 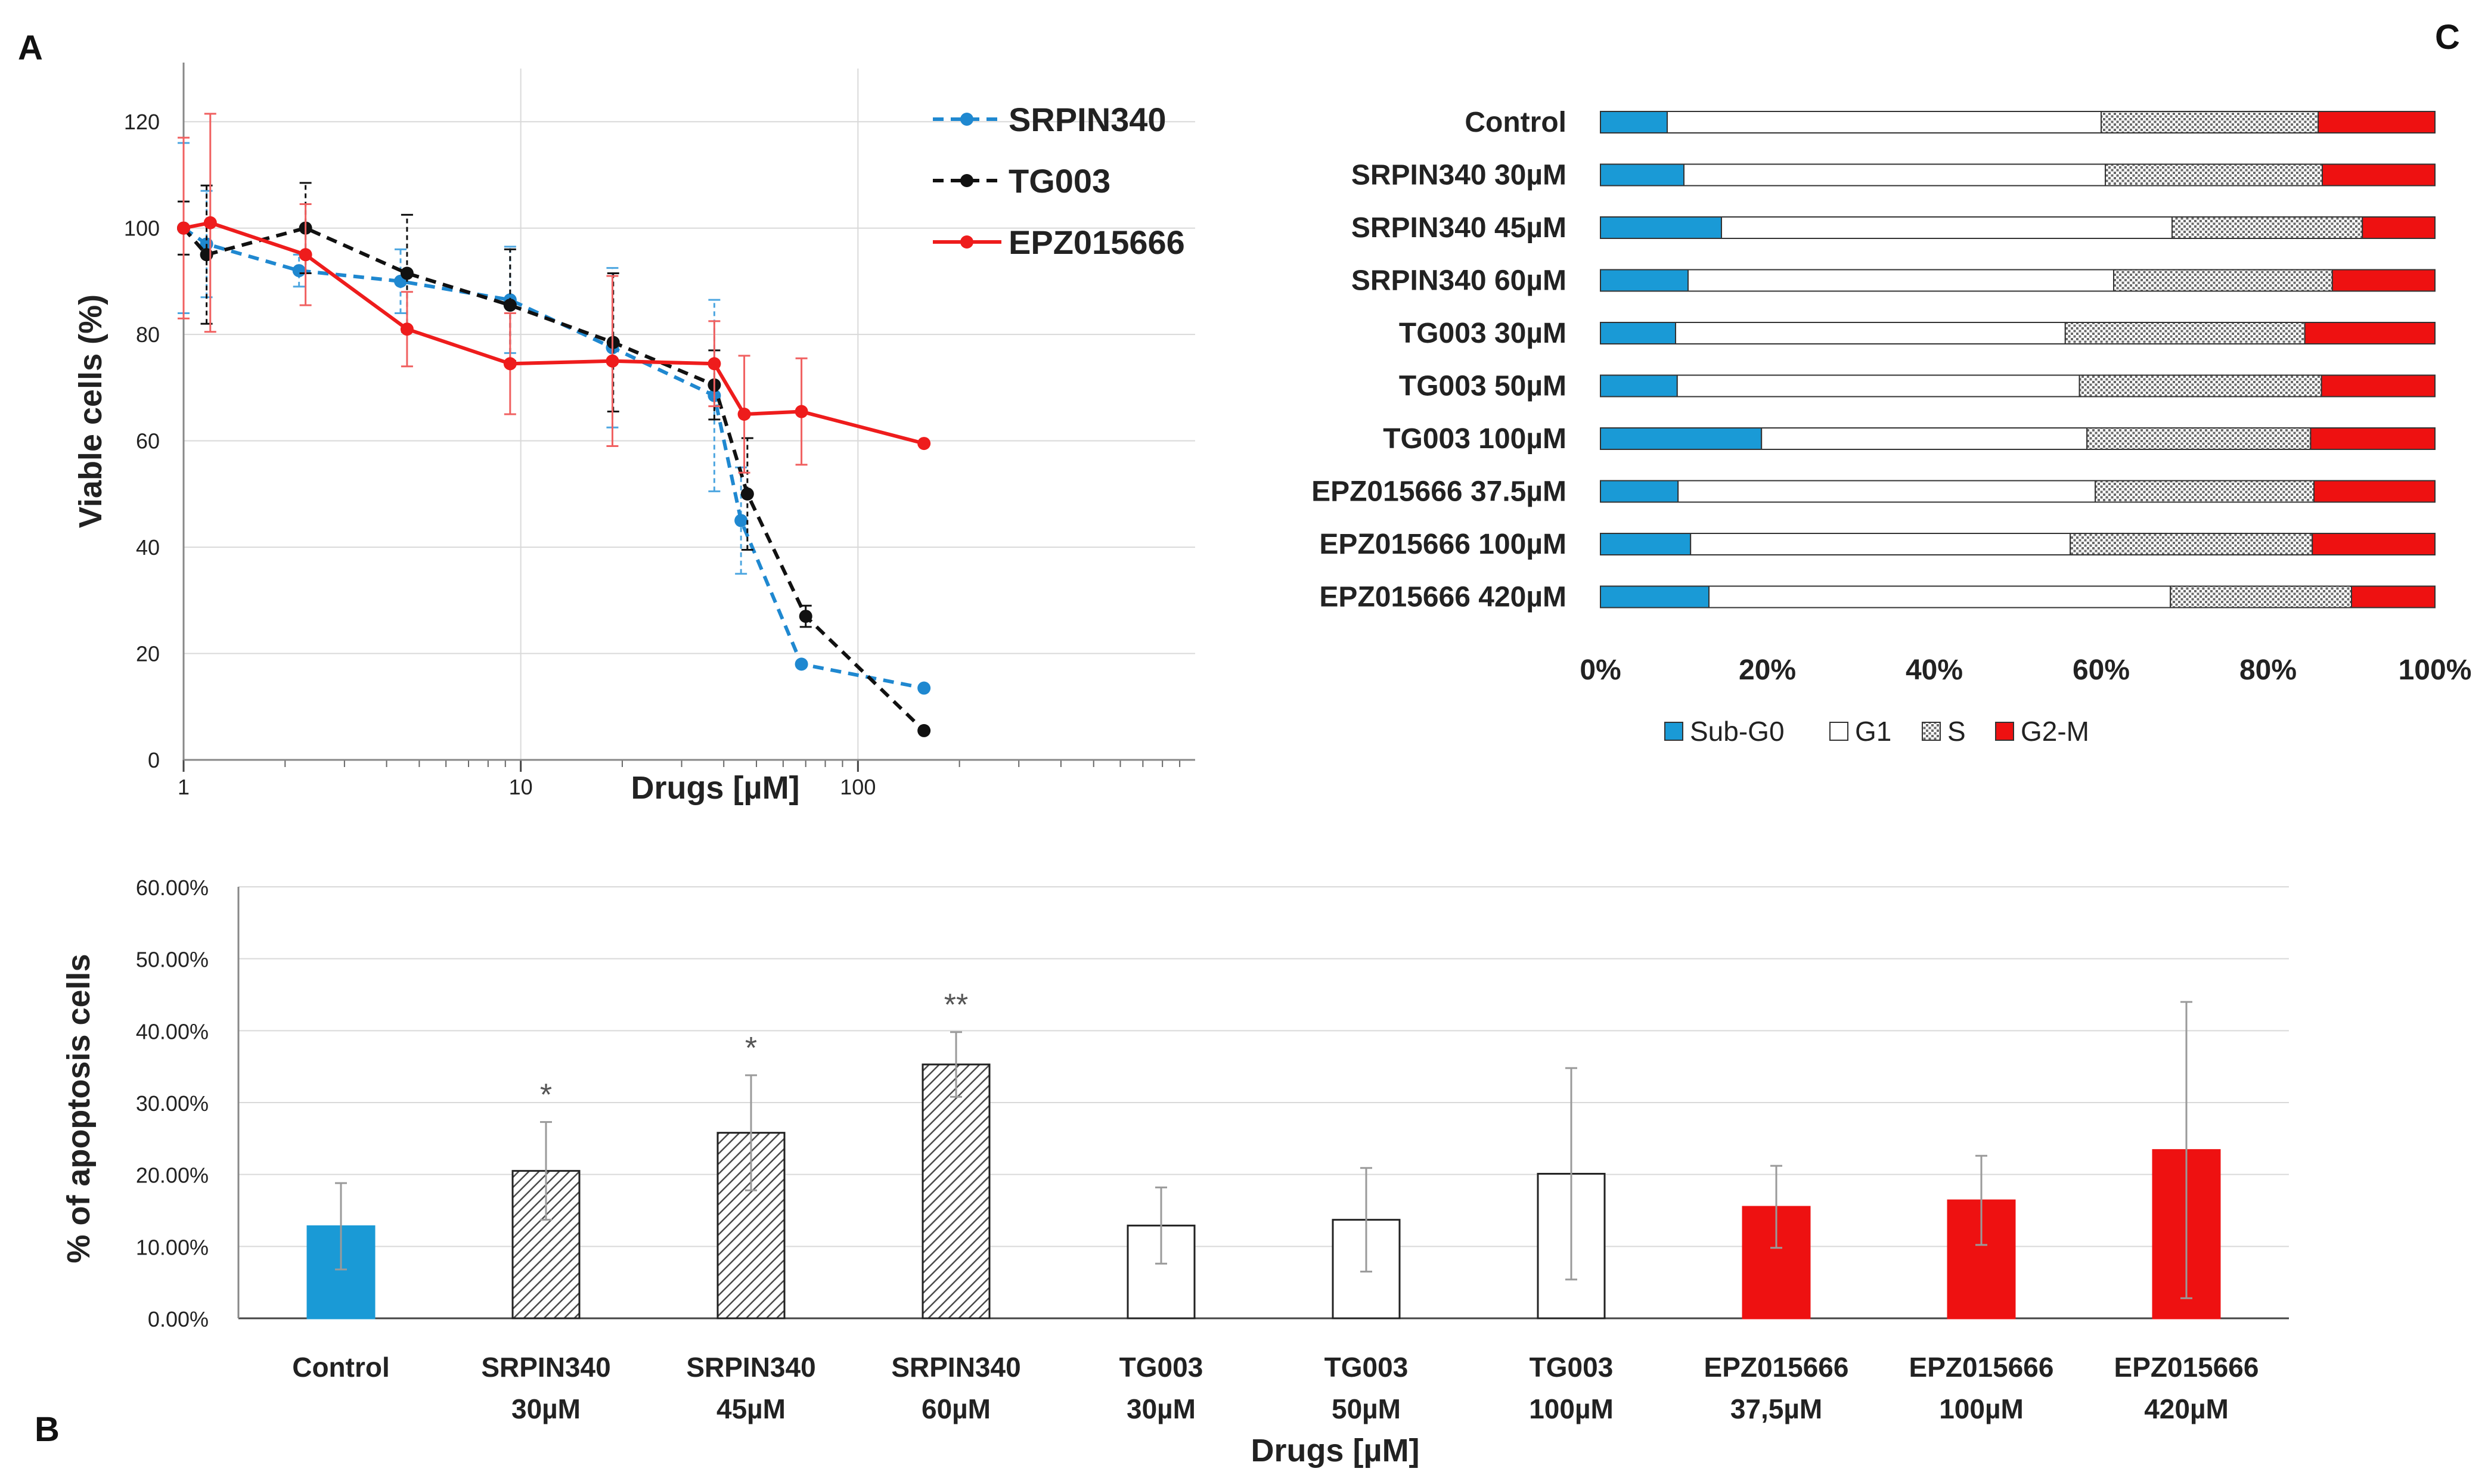 I want to click on panel-b-category-label: 50µM, so click(x=1366, y=1408).